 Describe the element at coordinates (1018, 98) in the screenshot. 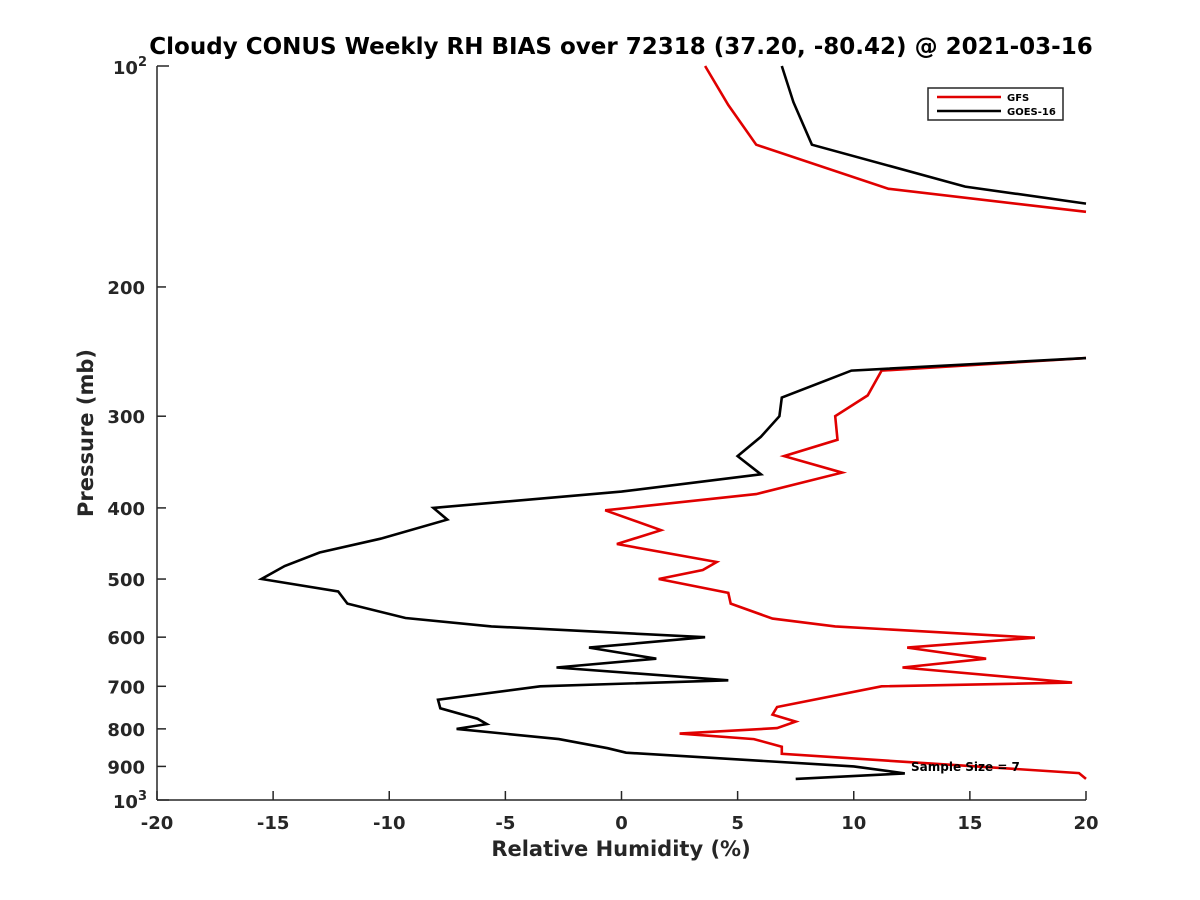

I see `legend-gfs-label: GFS` at that location.